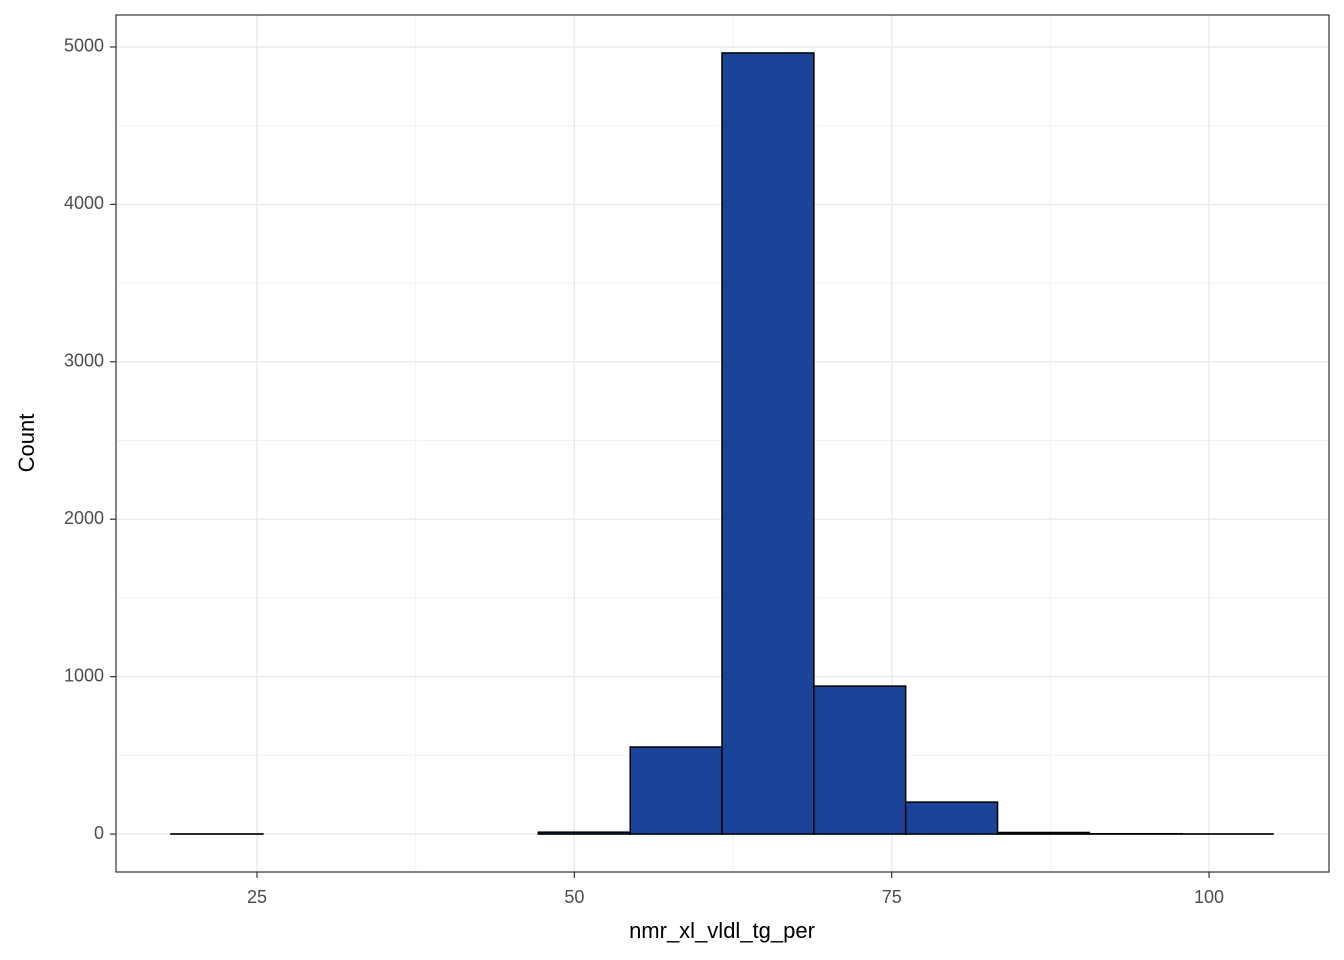 The width and height of the screenshot is (1344, 960). What do you see at coordinates (722, 930) in the screenshot?
I see `x-axis-title: nmr_xl_vldl_tg_per` at bounding box center [722, 930].